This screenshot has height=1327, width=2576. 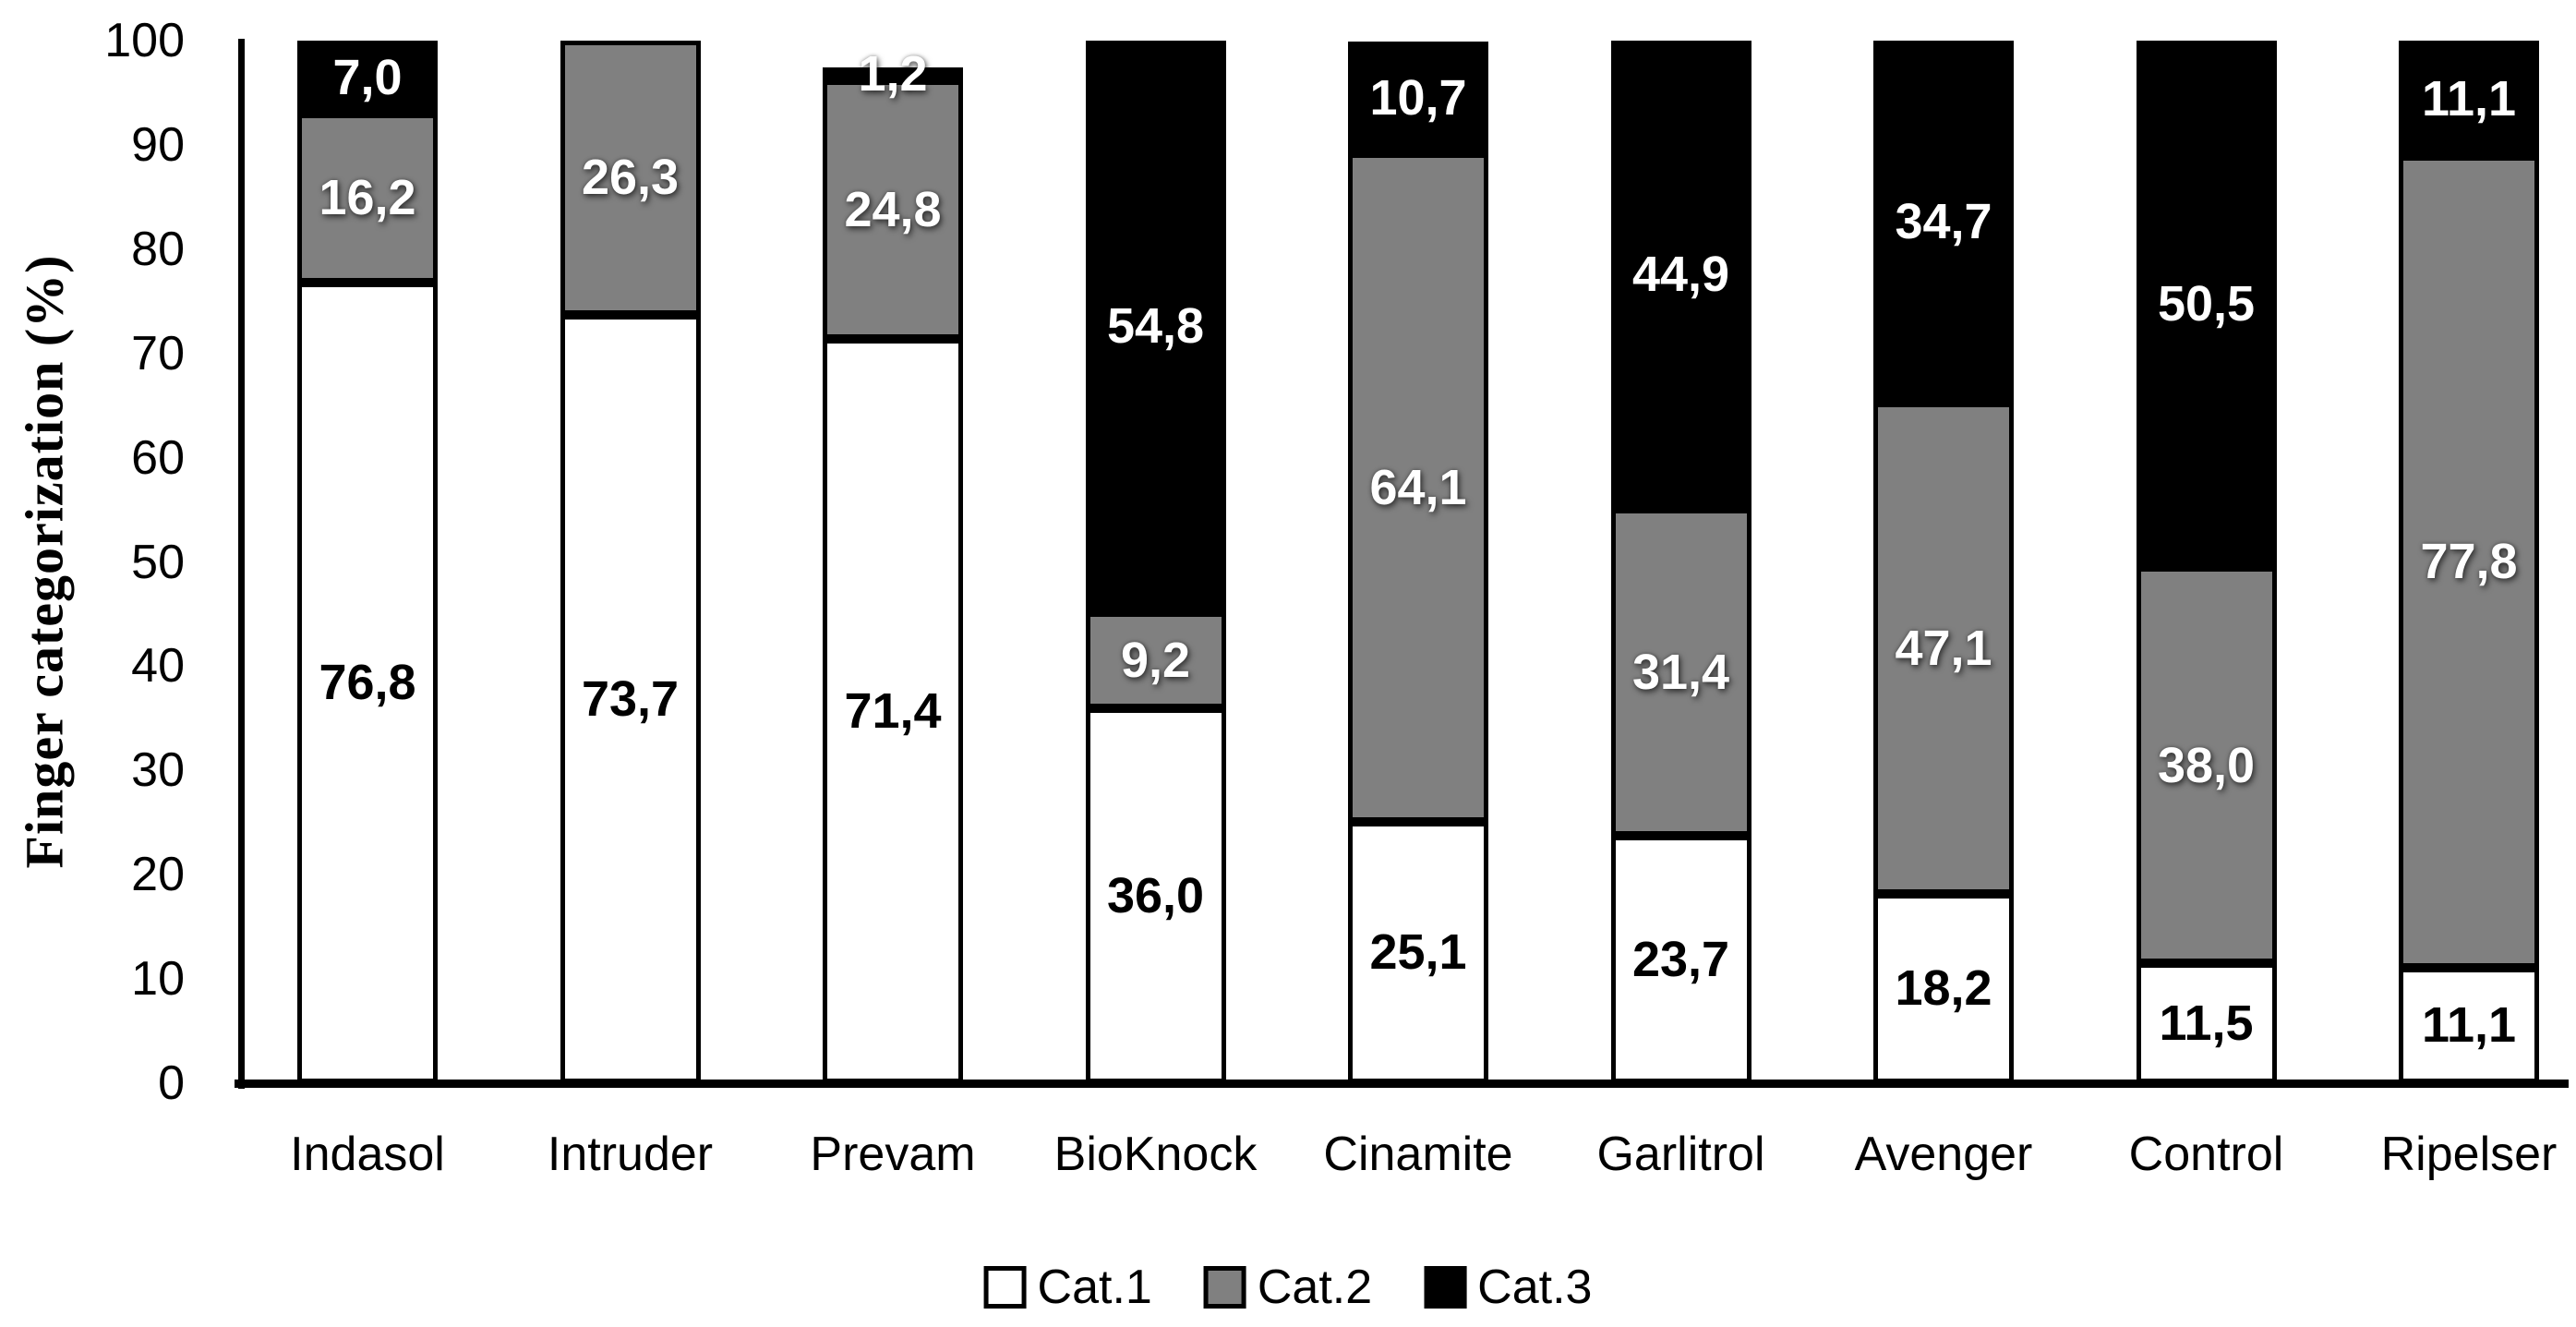 I want to click on data-label: 26,3, so click(x=630, y=178).